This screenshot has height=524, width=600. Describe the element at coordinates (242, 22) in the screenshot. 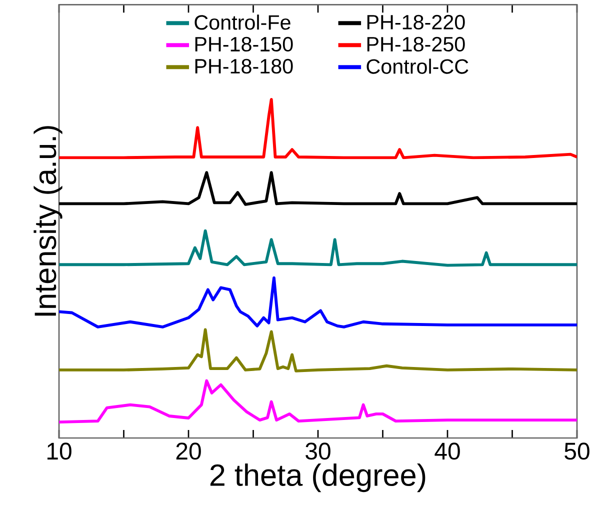

I see `legend-label: Control-Fe` at that location.